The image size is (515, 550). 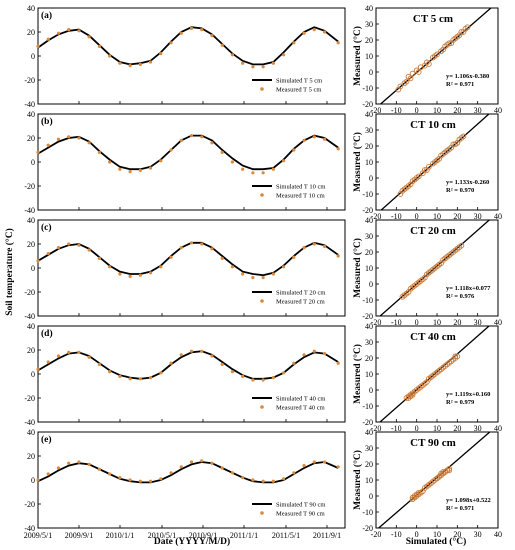 What do you see at coordinates (286, 535) in the screenshot?
I see `ts-xtick-label: 2011/5/1` at bounding box center [286, 535].